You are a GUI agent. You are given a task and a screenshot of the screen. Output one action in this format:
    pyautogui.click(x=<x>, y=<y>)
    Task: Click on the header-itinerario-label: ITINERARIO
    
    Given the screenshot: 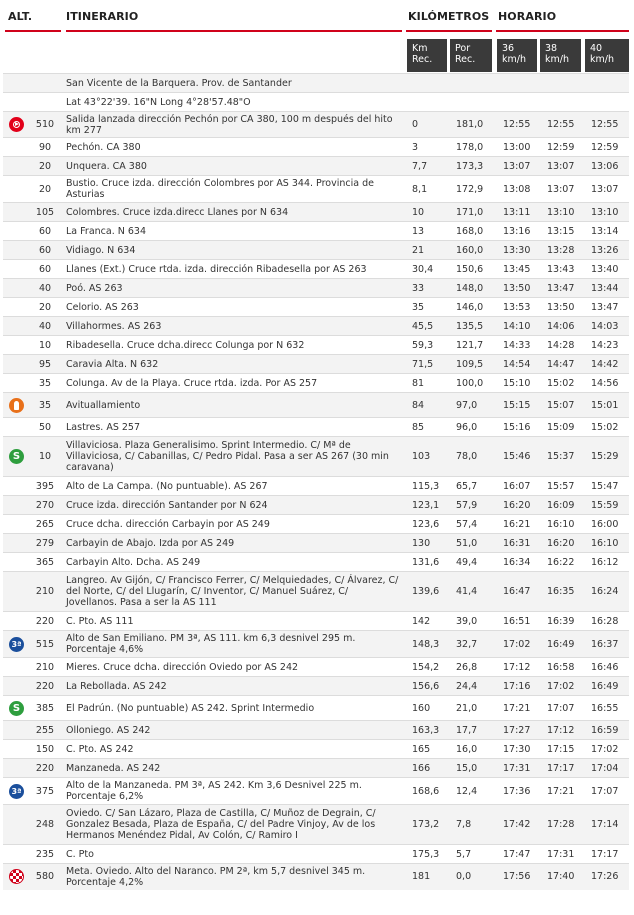 What is the action you would take?
    pyautogui.click(x=102, y=16)
    